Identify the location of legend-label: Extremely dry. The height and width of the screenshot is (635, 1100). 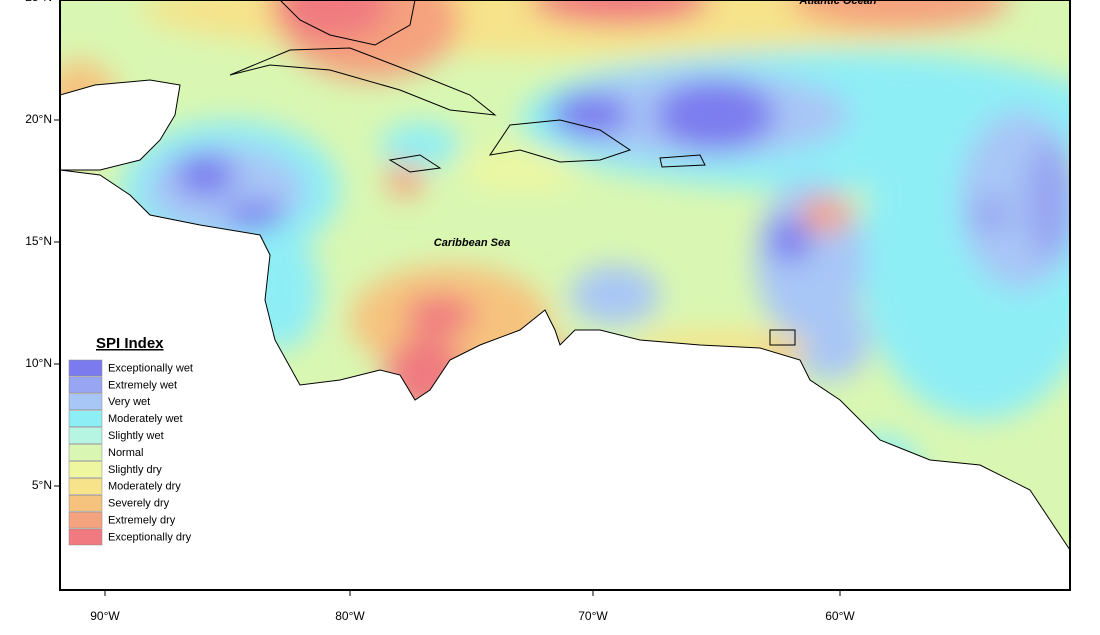
(142, 521).